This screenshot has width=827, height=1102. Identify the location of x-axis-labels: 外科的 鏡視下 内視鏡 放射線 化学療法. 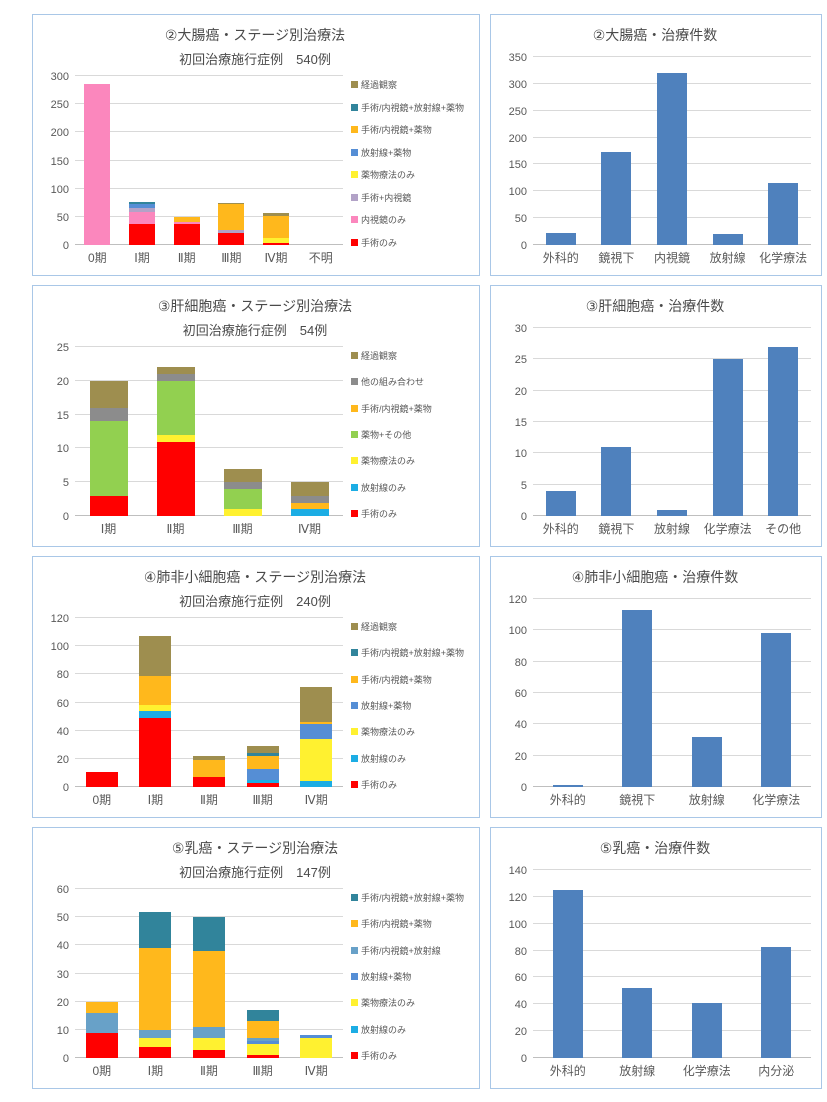
(672, 257).